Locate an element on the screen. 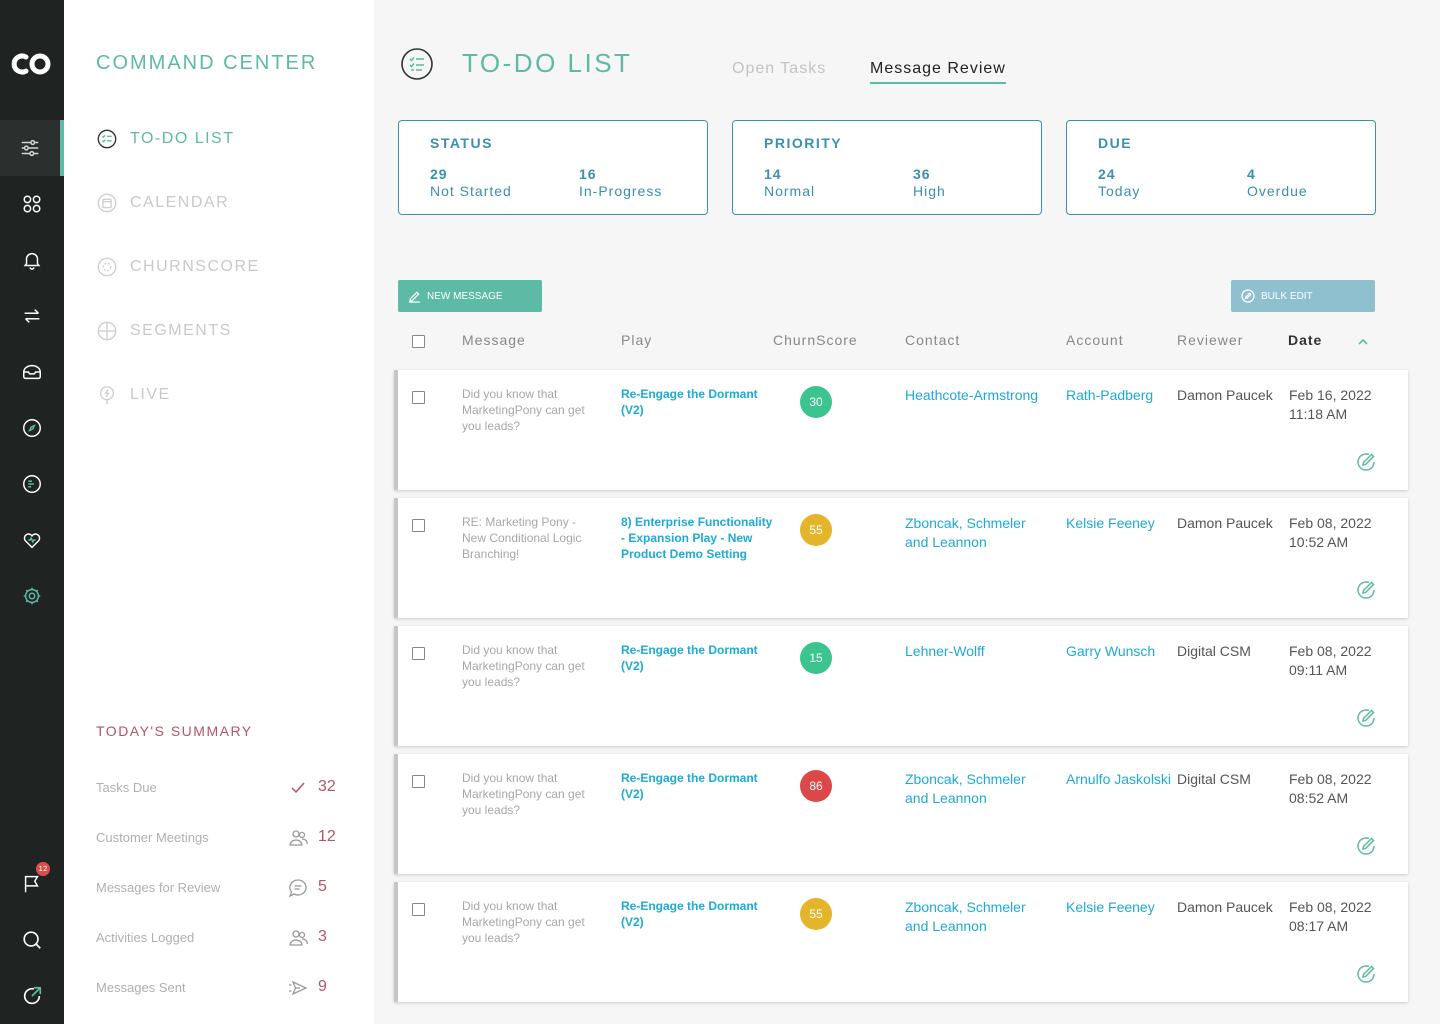 The width and height of the screenshot is (1440, 1024). bell-icon is located at coordinates (32, 261).